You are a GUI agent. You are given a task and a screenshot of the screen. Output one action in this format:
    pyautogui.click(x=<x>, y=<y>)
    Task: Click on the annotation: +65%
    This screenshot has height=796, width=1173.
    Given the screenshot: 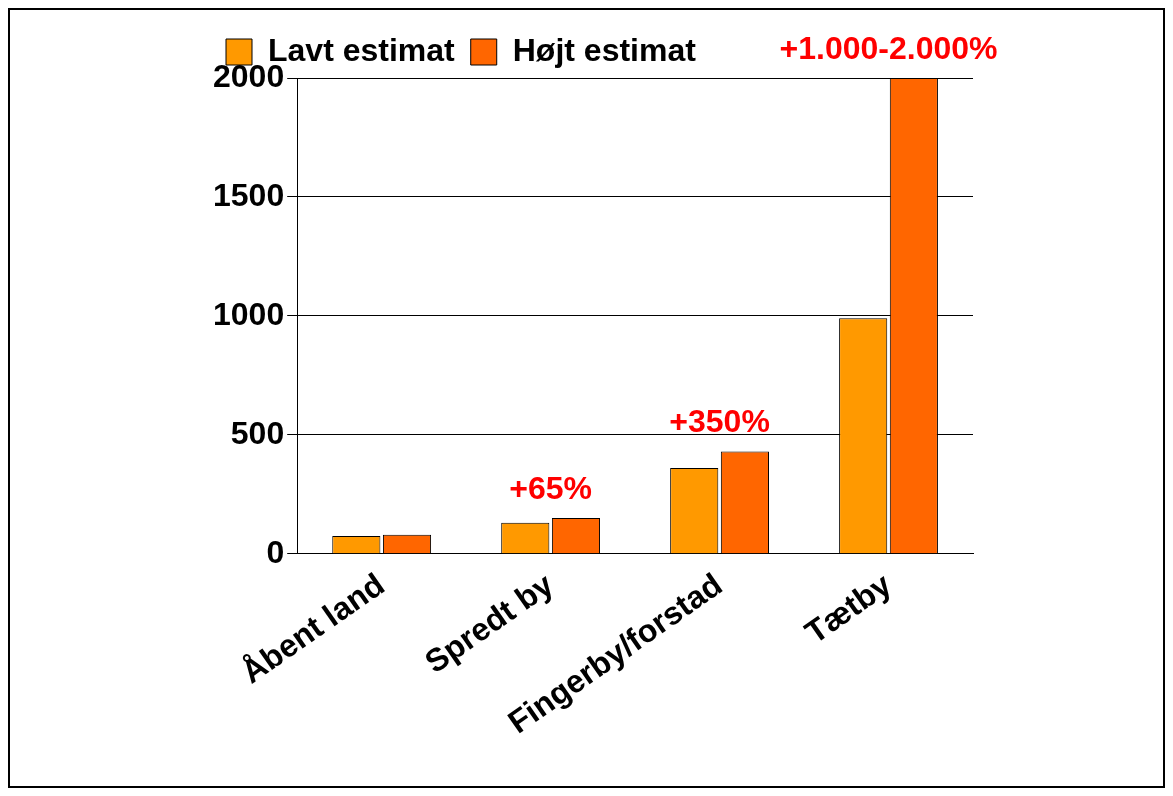 What is the action you would take?
    pyautogui.click(x=550, y=487)
    